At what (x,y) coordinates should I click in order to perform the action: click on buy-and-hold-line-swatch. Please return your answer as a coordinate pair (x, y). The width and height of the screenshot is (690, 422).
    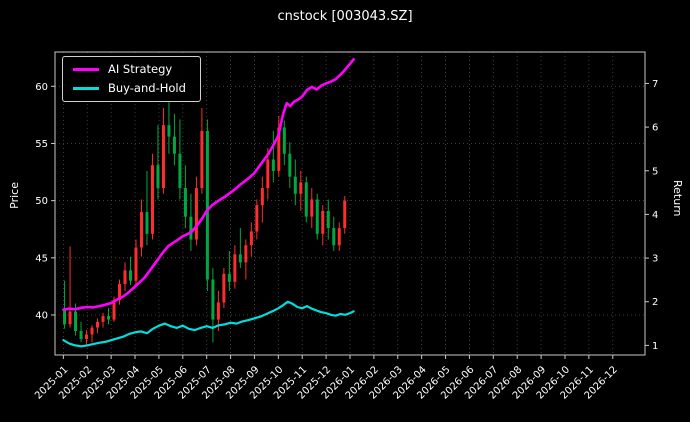
    Looking at the image, I should click on (86, 88).